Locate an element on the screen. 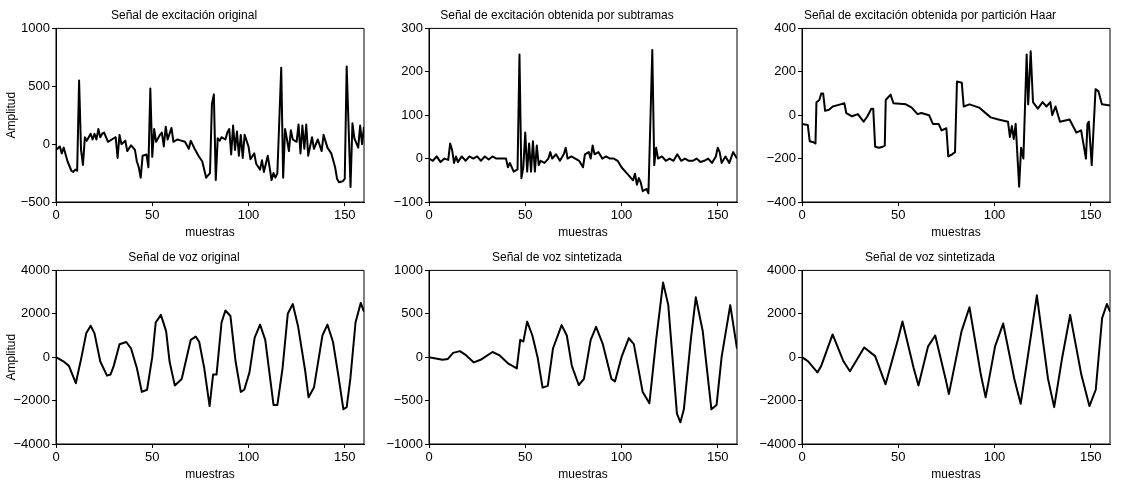 This screenshot has width=1121, height=484. y-tick-label: 100 is located at coordinates (412, 114).